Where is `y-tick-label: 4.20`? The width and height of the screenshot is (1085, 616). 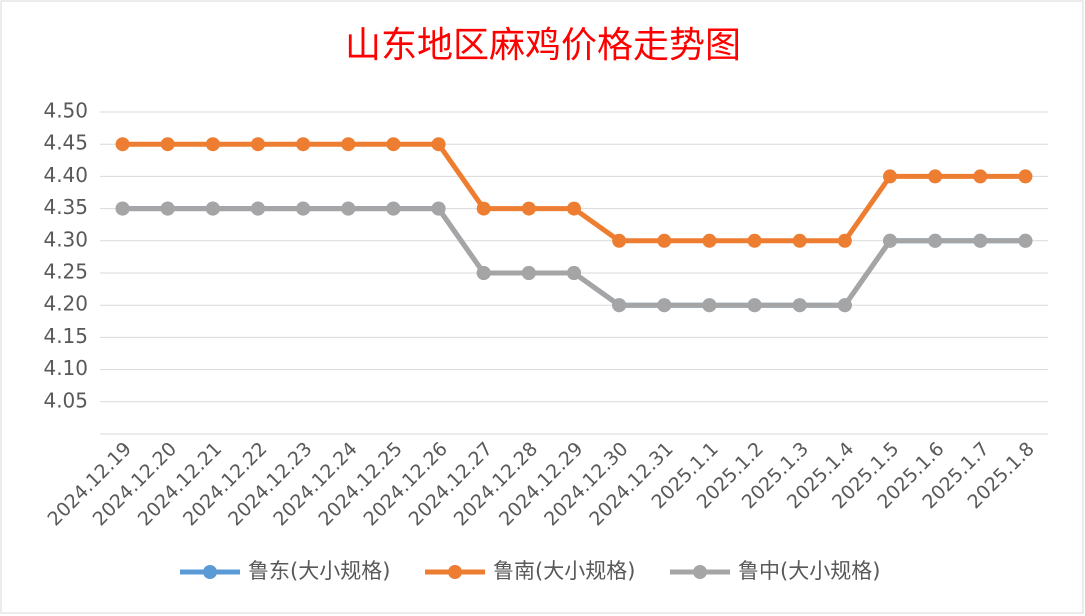 y-tick-label: 4.20 is located at coordinates (65, 304).